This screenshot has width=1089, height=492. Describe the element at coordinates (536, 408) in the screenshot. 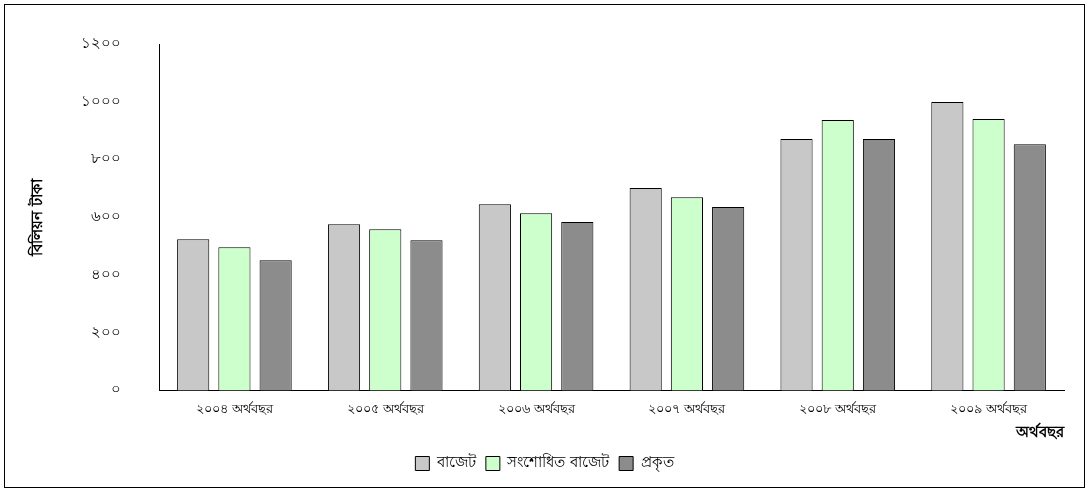

I see `x-tick-label: ২০০৬ অর্থবছর` at that location.